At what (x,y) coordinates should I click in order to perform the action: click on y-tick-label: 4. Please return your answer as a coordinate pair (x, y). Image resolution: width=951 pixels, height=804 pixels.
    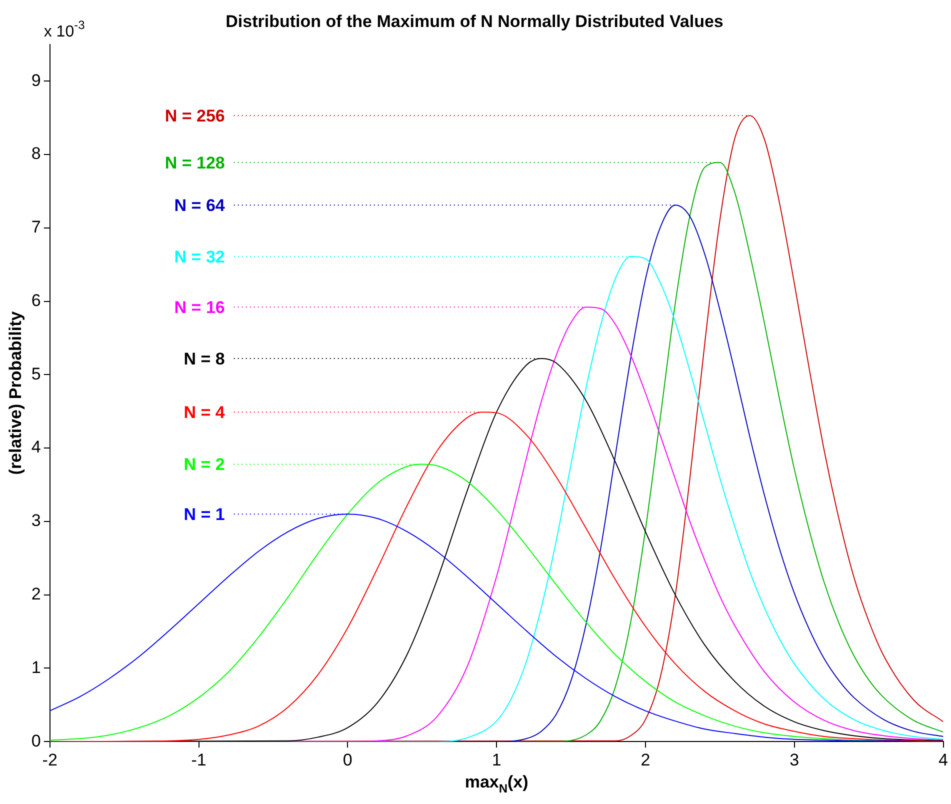
    Looking at the image, I should click on (36, 447).